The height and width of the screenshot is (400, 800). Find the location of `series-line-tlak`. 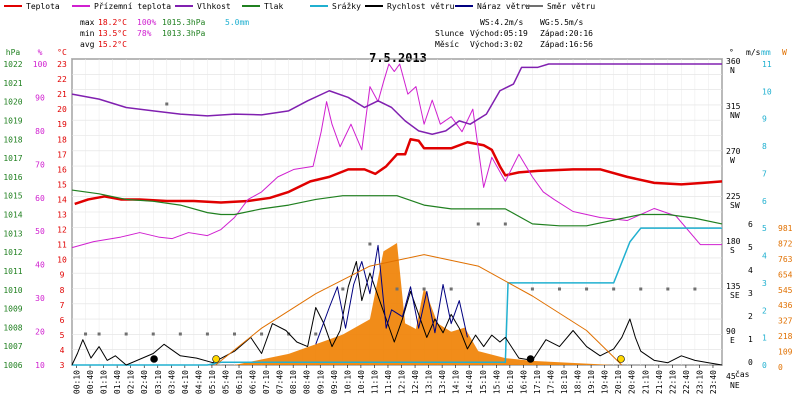

series-line-tlak is located at coordinates (397, 208).